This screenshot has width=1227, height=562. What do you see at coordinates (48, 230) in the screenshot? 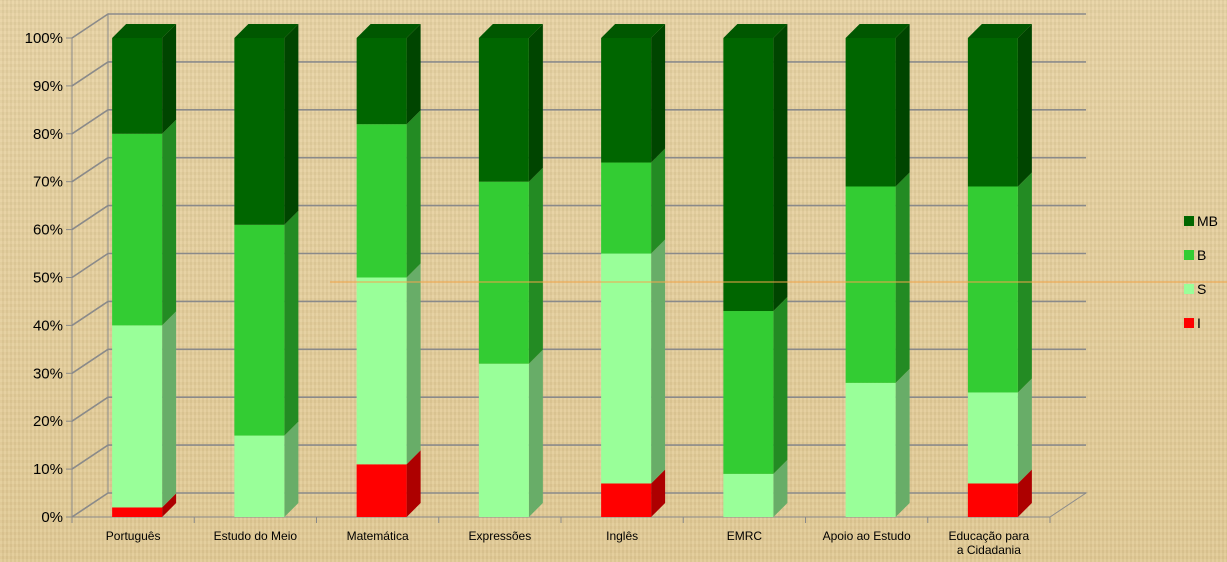
I see `y-tick-label: 60%` at bounding box center [48, 230].